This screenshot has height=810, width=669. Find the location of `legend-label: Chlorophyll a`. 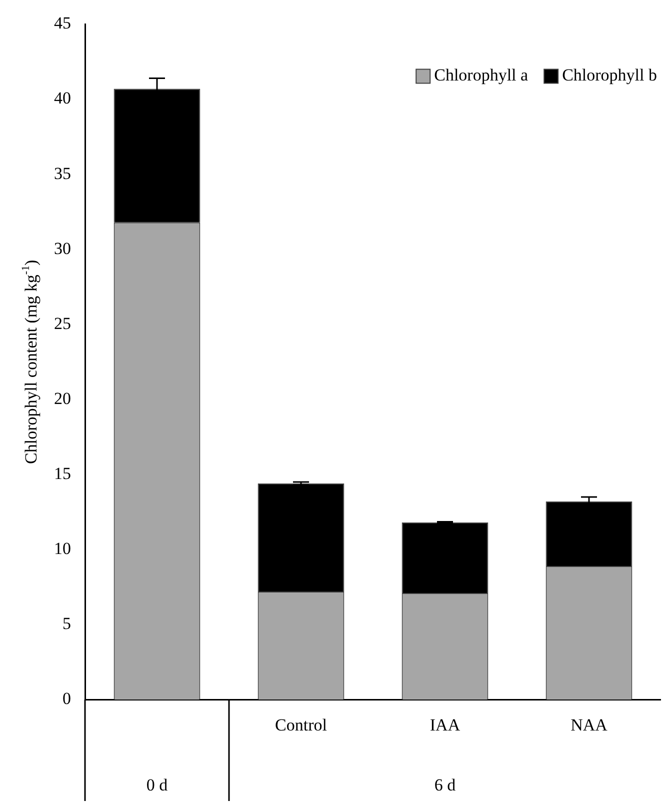

legend-label: Chlorophyll a is located at coordinates (481, 75).